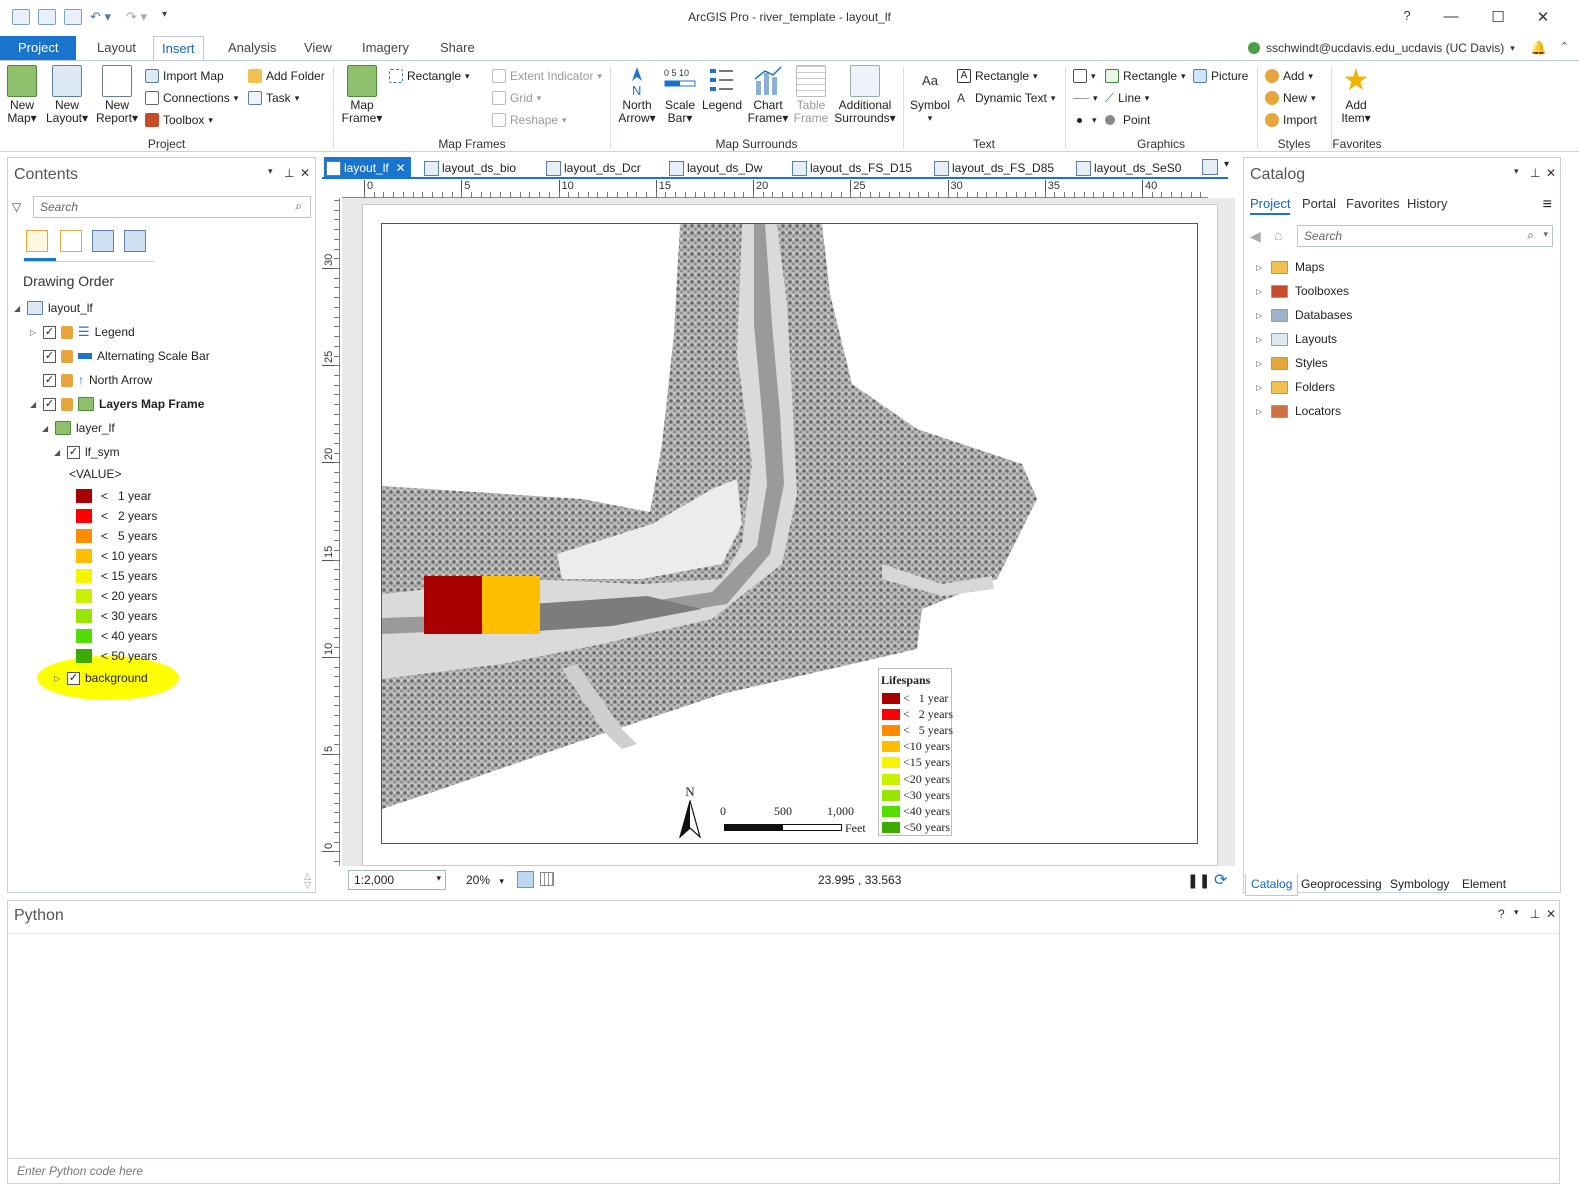 This screenshot has height=1197, width=1579. I want to click on customize-toolbar-icon: ▾, so click(165, 14).